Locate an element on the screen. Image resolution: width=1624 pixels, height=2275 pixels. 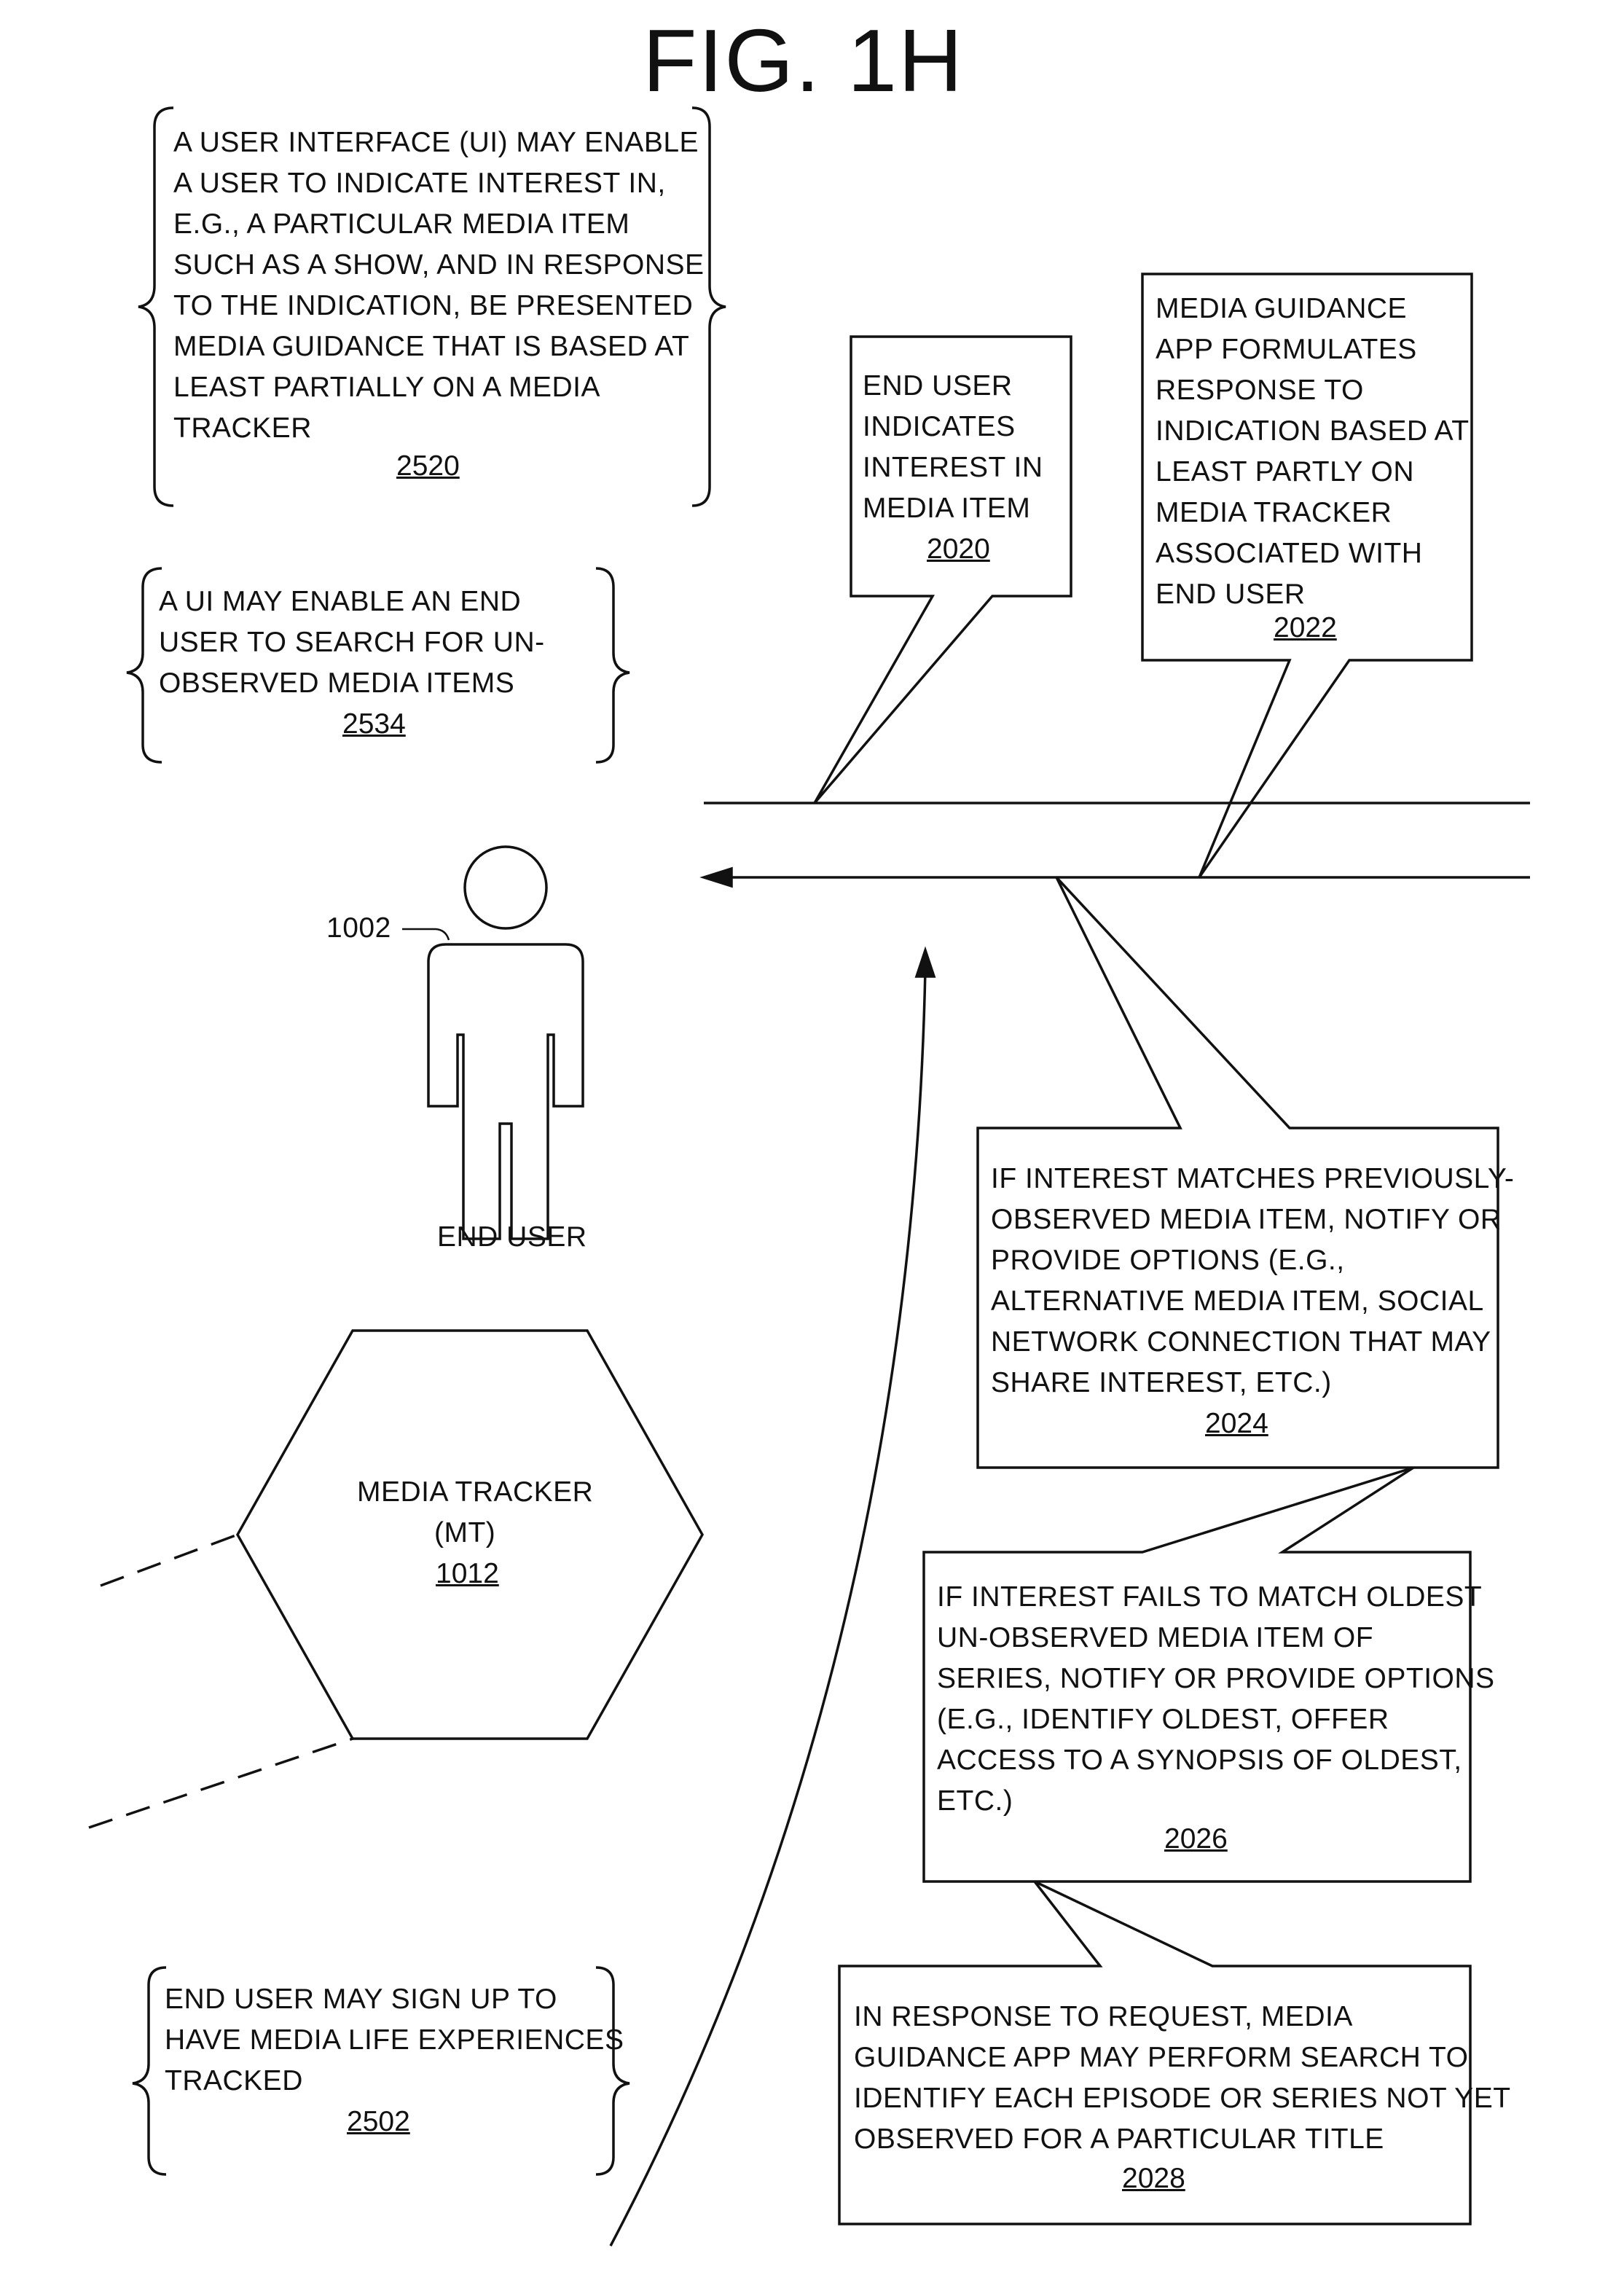
signup-note-ref: 2502 is located at coordinates (378, 2122).